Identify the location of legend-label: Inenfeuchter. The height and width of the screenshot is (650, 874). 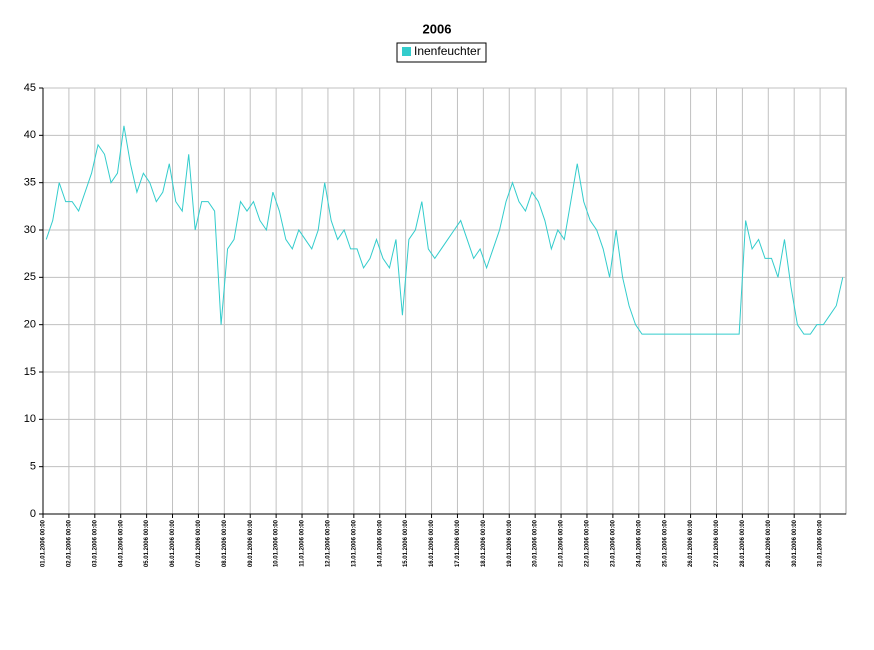
(447, 51).